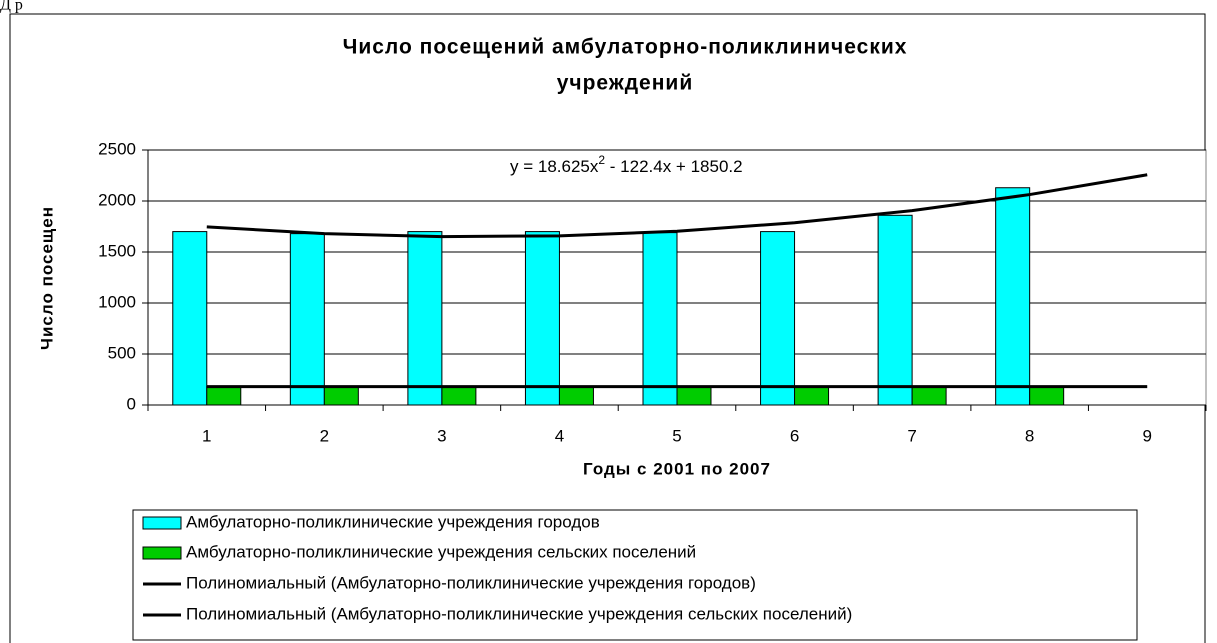 Image resolution: width=1217 pixels, height=643 pixels. Describe the element at coordinates (46, 278) in the screenshot. I see `y-axis-label: Число посещен` at that location.